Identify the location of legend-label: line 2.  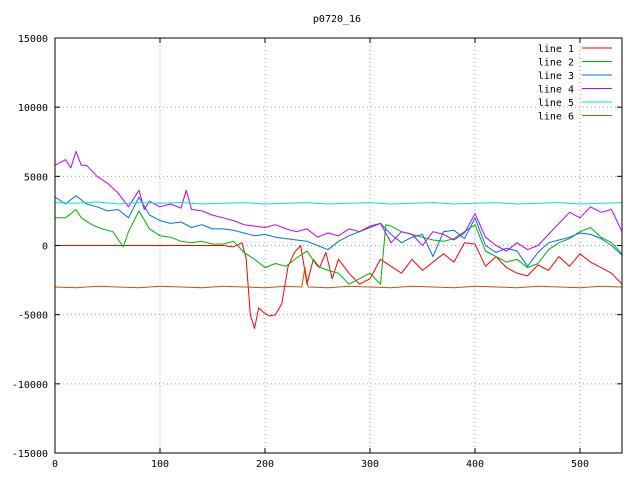
(556, 63).